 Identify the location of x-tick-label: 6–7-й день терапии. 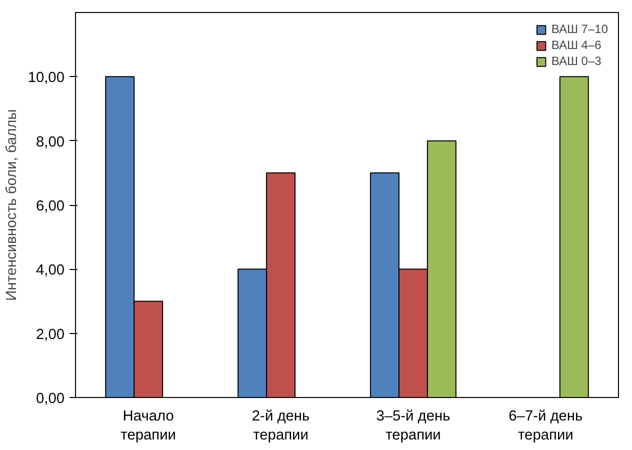
(546, 426).